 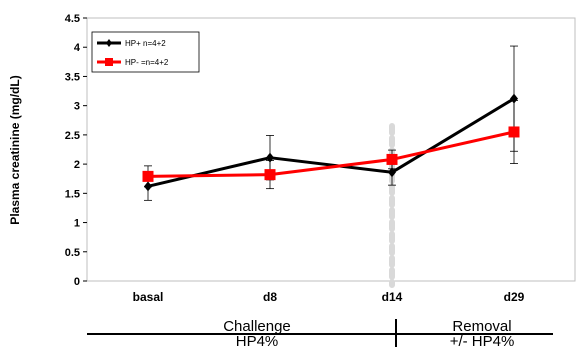 I want to click on phase-annotation: Challenge HP4% Removal +/- HP4%, so click(x=320, y=332).